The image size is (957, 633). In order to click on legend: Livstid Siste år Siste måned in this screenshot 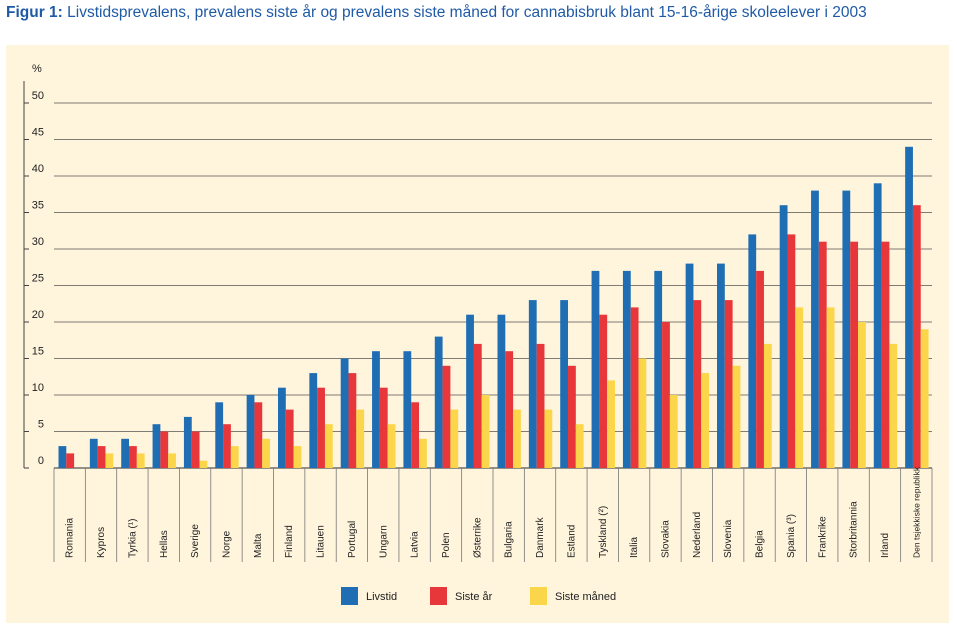, I will do `click(478, 596)`.